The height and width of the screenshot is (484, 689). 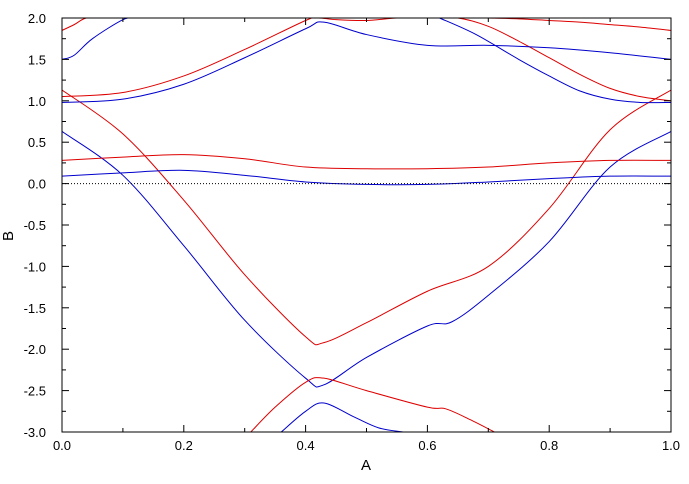 I want to click on series-line-12-blue, so click(x=342, y=417).